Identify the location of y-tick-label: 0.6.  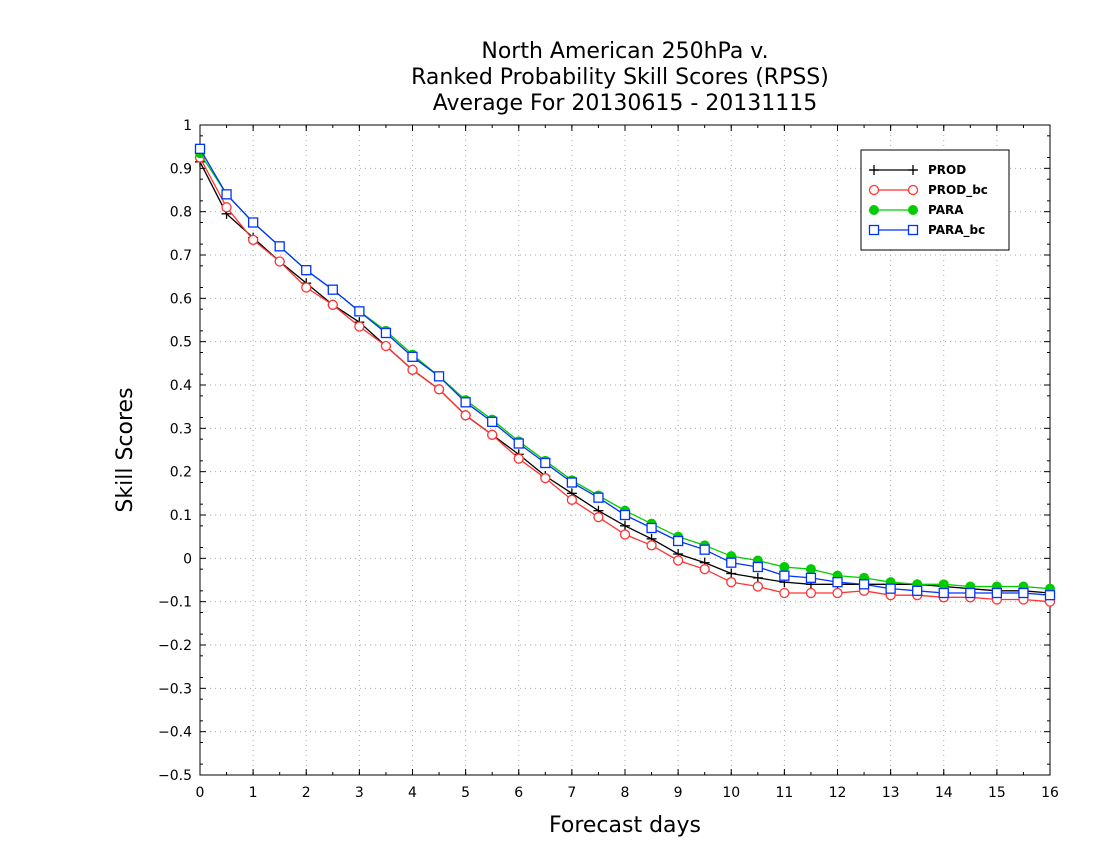
(181, 299).